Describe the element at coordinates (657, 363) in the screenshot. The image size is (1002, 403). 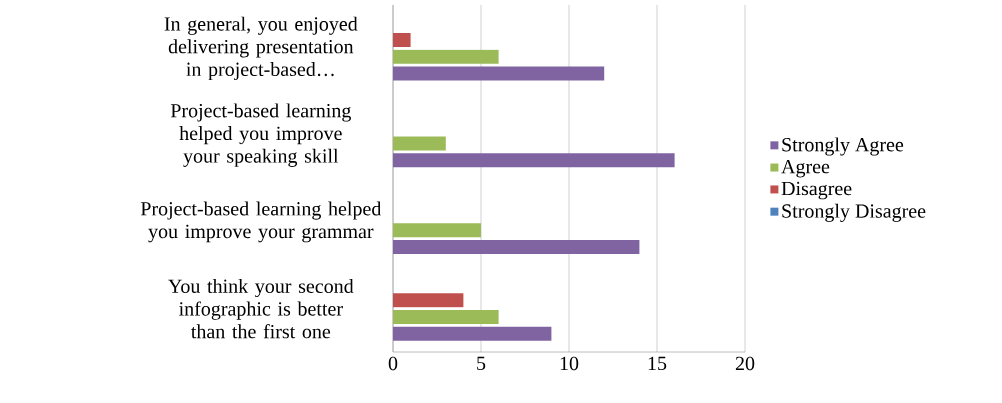
I see `x-tick-label: 15` at that location.